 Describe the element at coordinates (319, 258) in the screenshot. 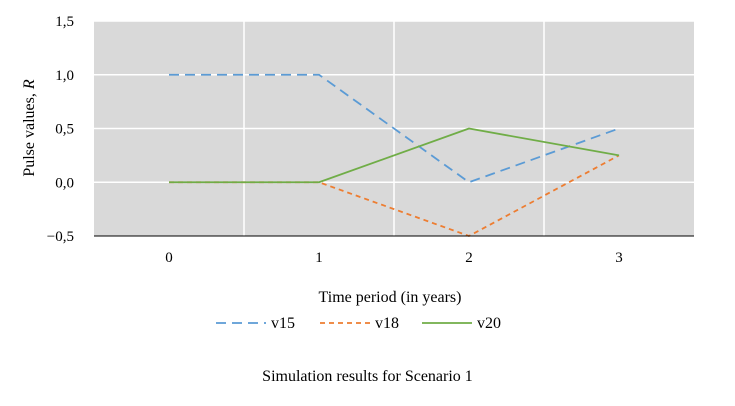

I see `x-tick-label: 1` at that location.